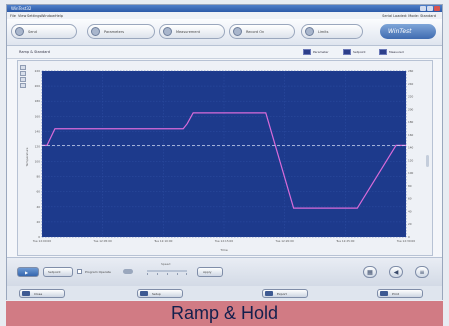  Describe the element at coordinates (411, 122) in the screenshot. I see `y-right-tick-label: 180` at that location.